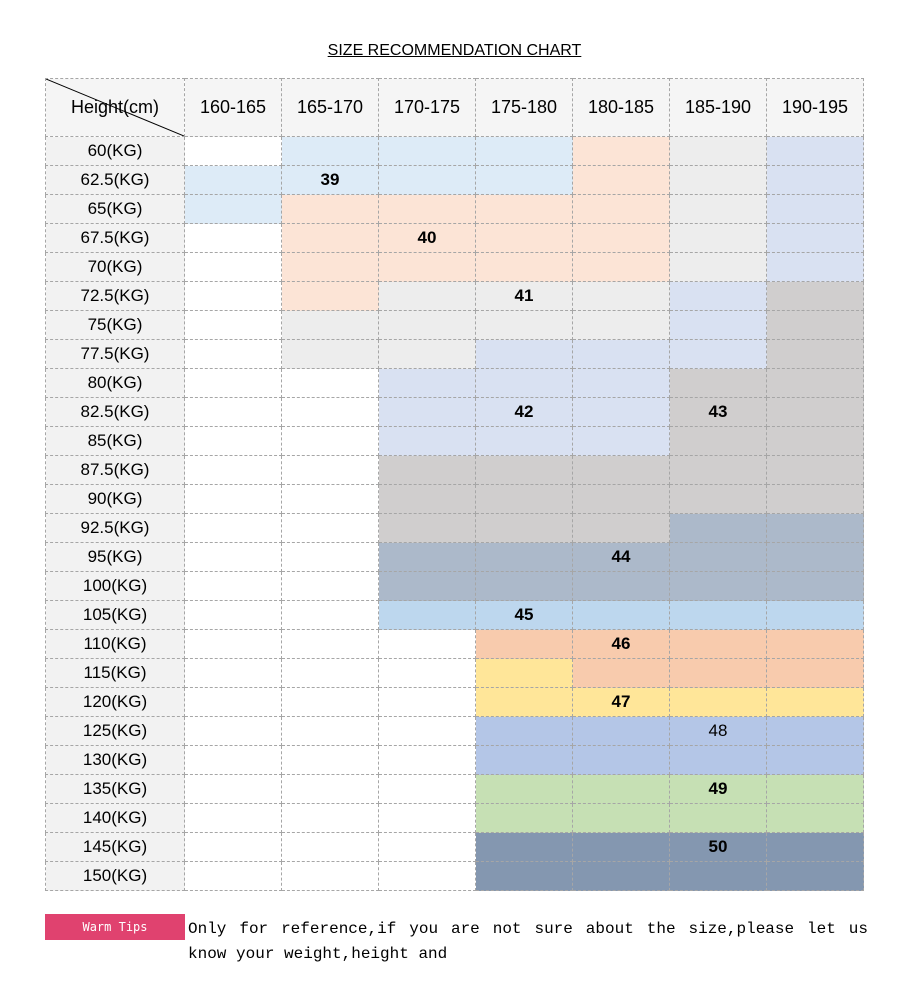 The width and height of the screenshot is (909, 993). What do you see at coordinates (115, 238) in the screenshot?
I see `weight-label: 67.5(KG)` at bounding box center [115, 238].